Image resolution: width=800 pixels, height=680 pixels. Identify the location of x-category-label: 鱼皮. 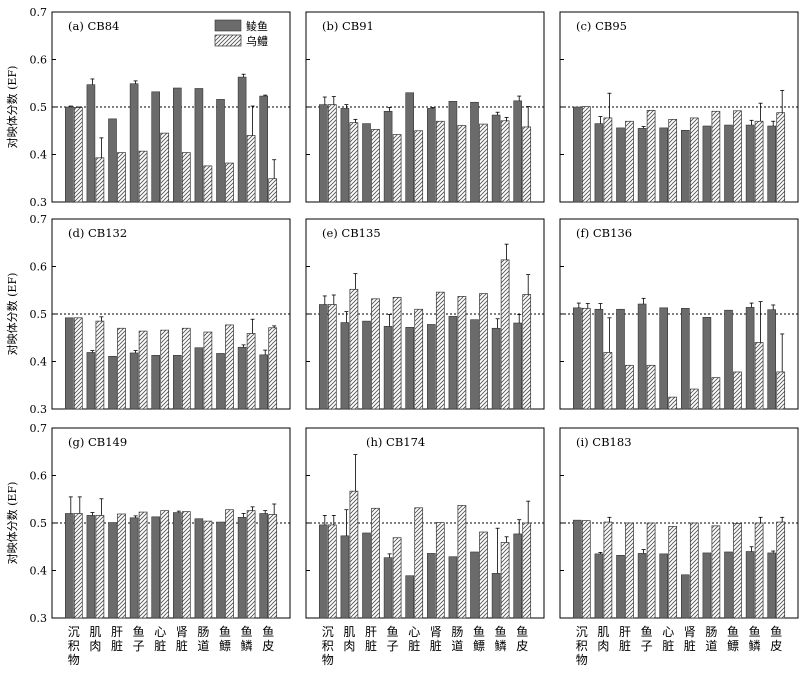
(268, 639).